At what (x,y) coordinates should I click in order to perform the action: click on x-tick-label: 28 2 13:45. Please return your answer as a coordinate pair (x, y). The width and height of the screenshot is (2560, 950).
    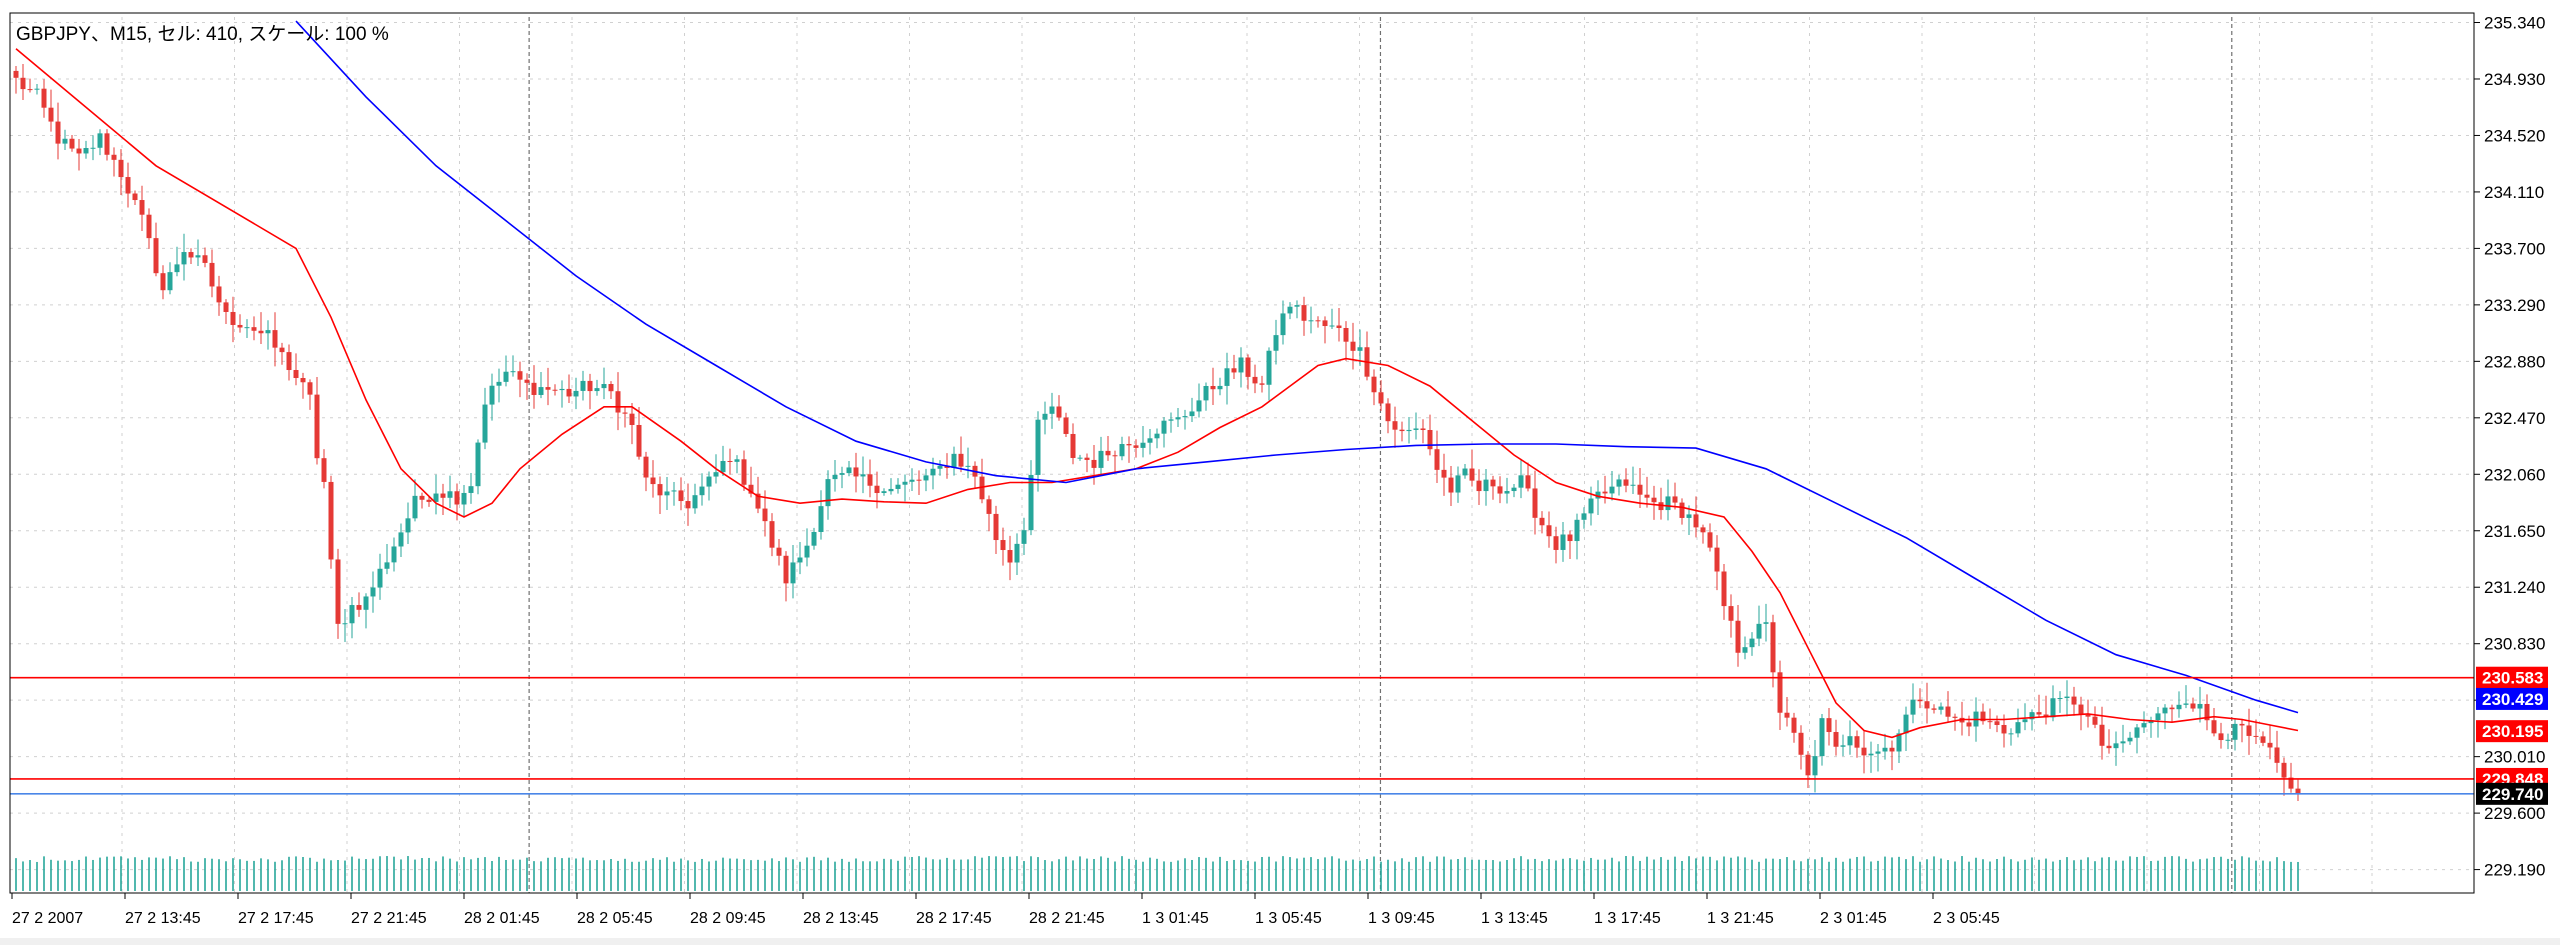
    Looking at the image, I should click on (841, 918).